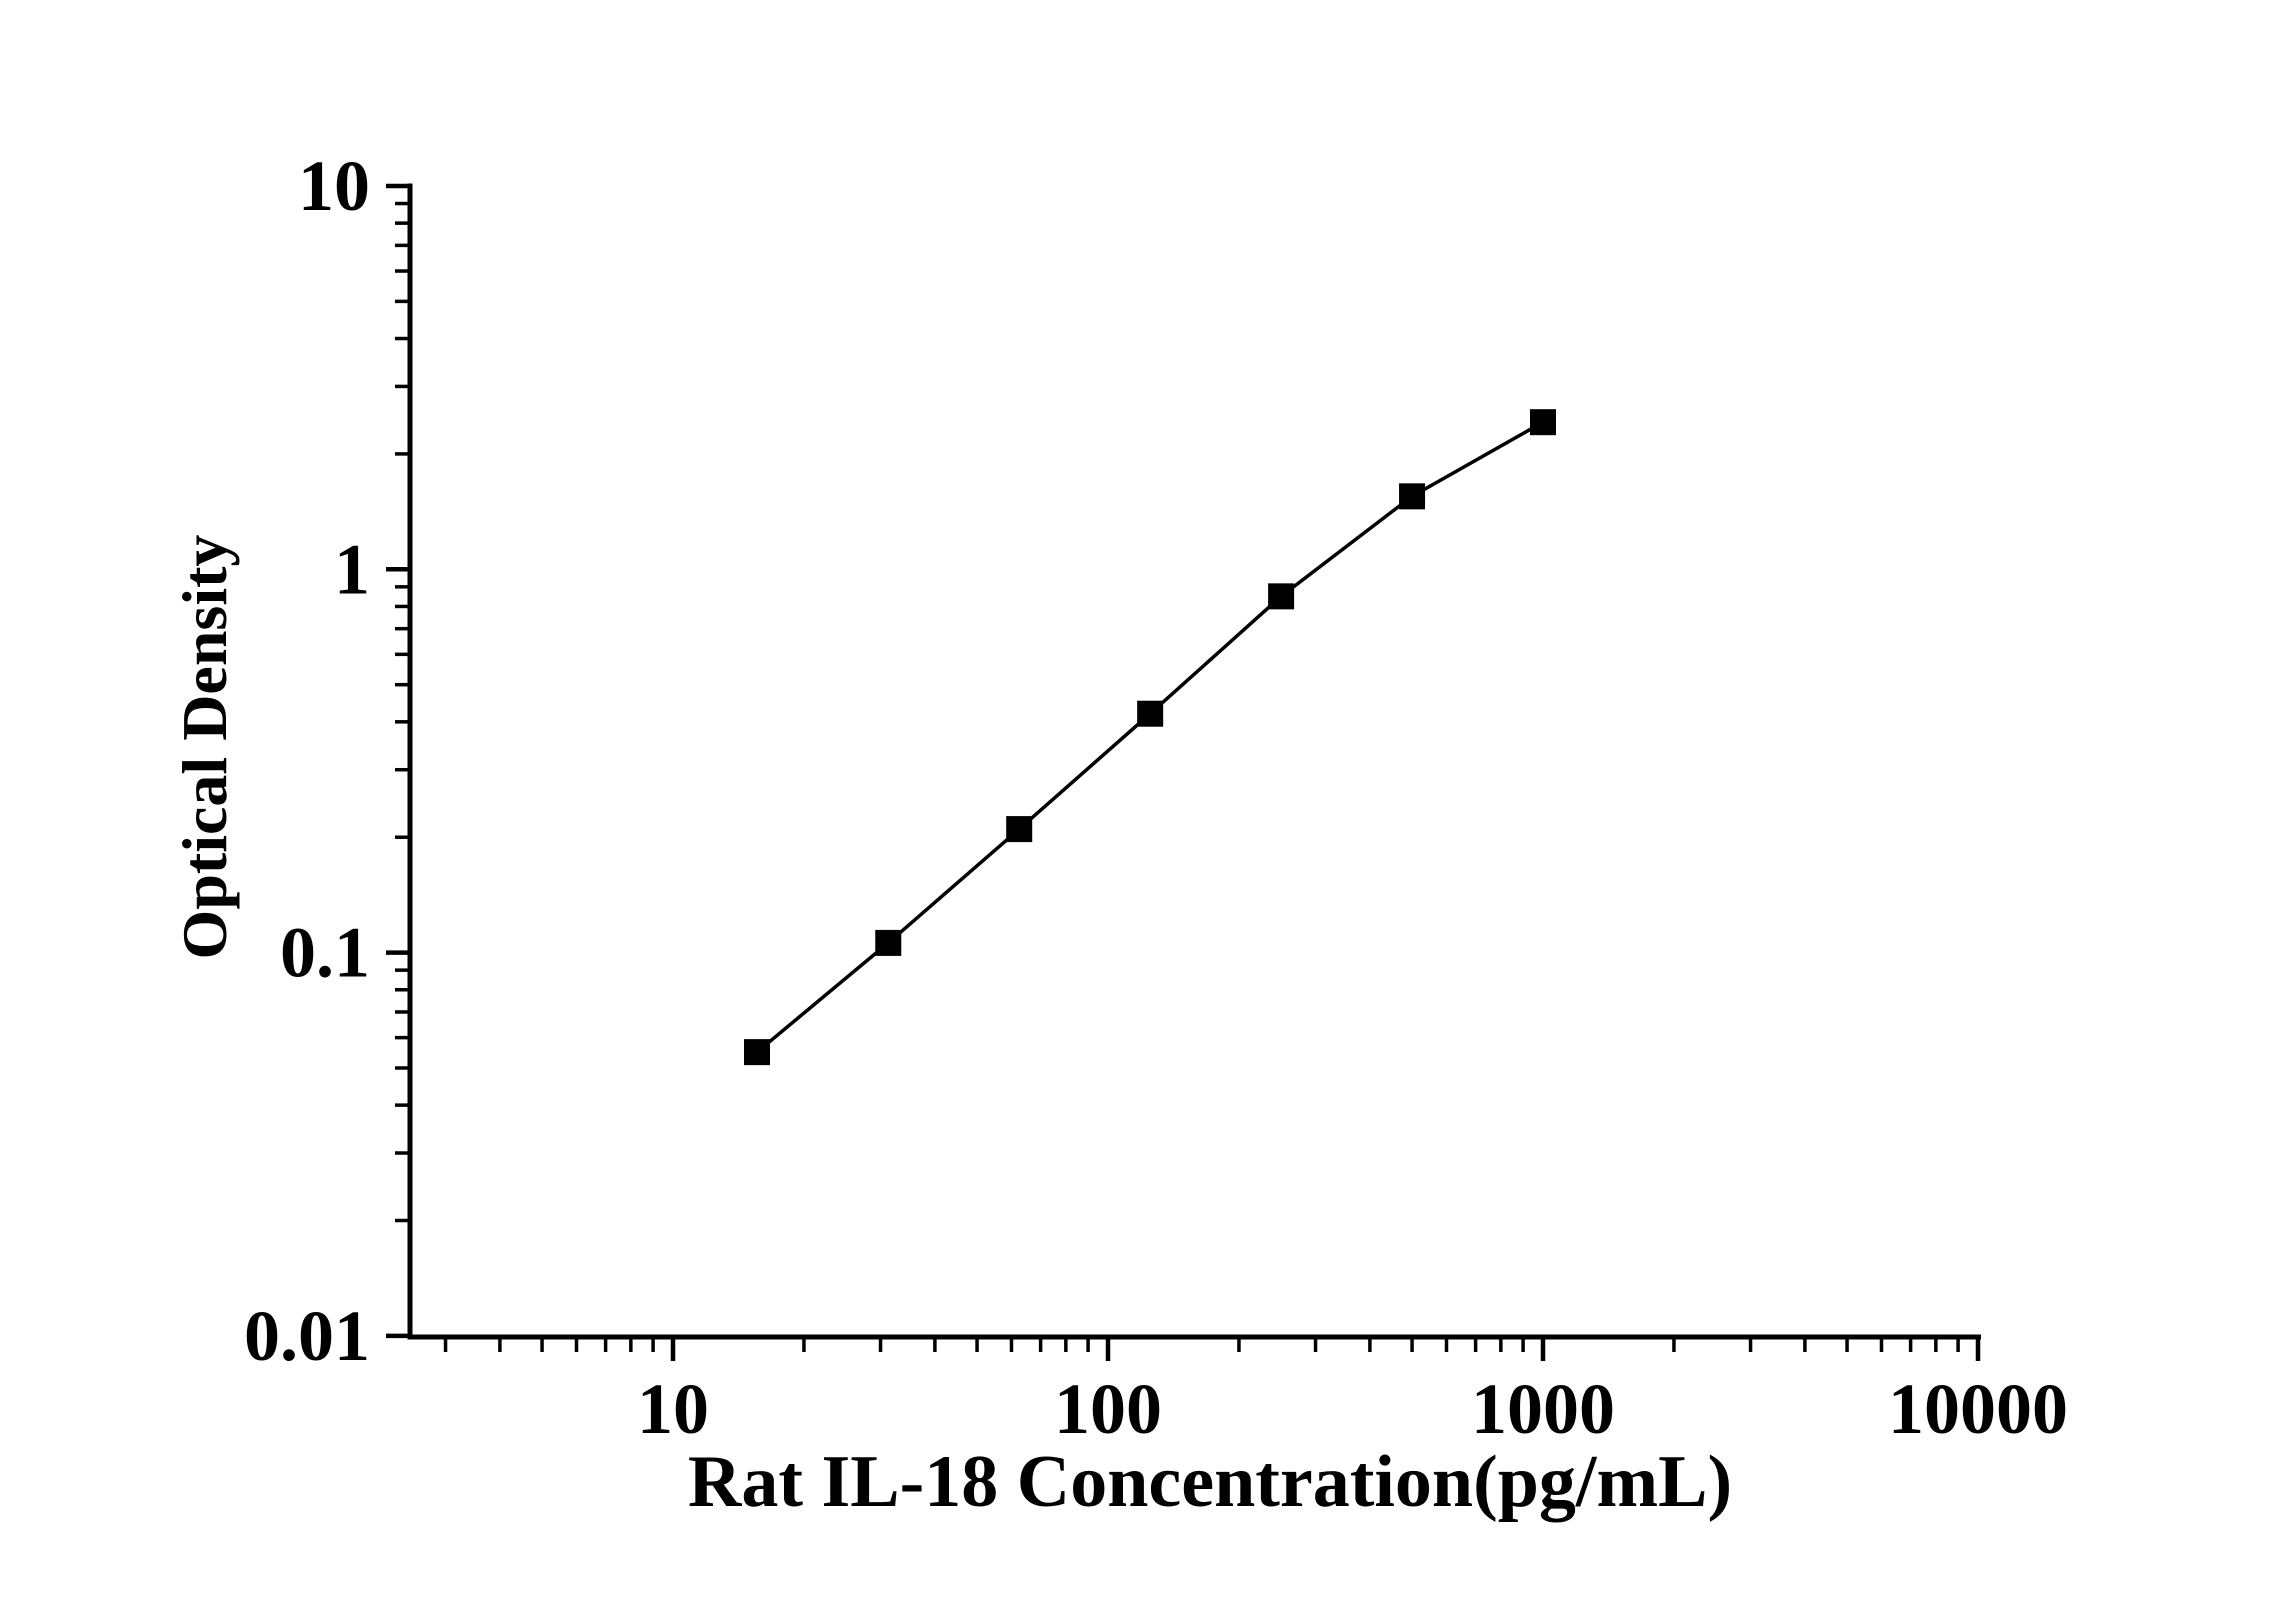  What do you see at coordinates (325, 953) in the screenshot?
I see `y-tick-label: 0.1` at bounding box center [325, 953].